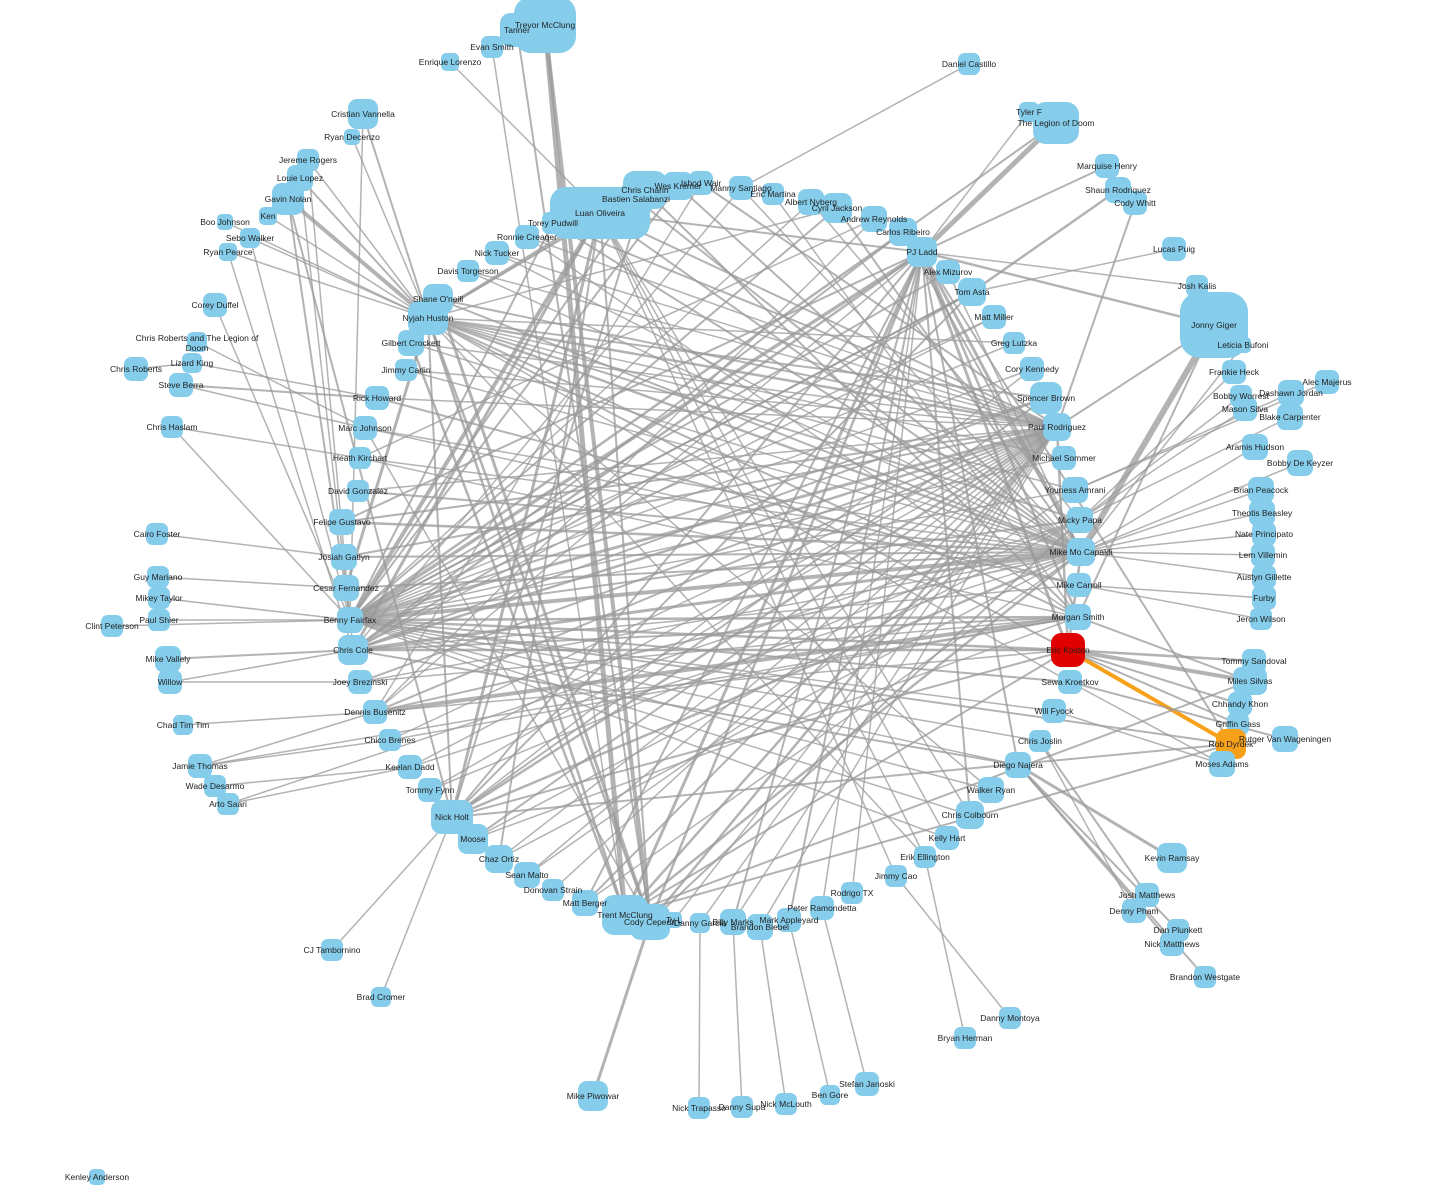 The width and height of the screenshot is (1440, 1200). What do you see at coordinates (1172, 944) in the screenshot?
I see `graph-node-nick-matthews` at bounding box center [1172, 944].